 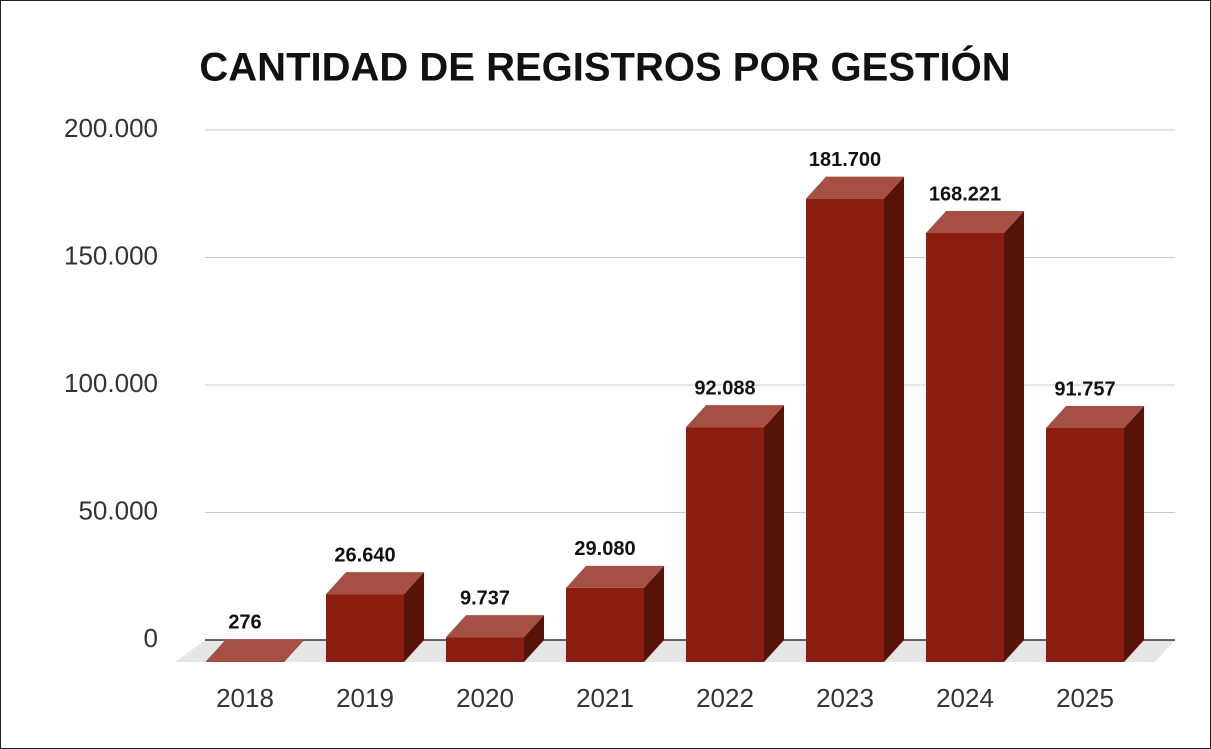 What do you see at coordinates (1084, 389) in the screenshot?
I see `value-label: 91.757` at bounding box center [1084, 389].